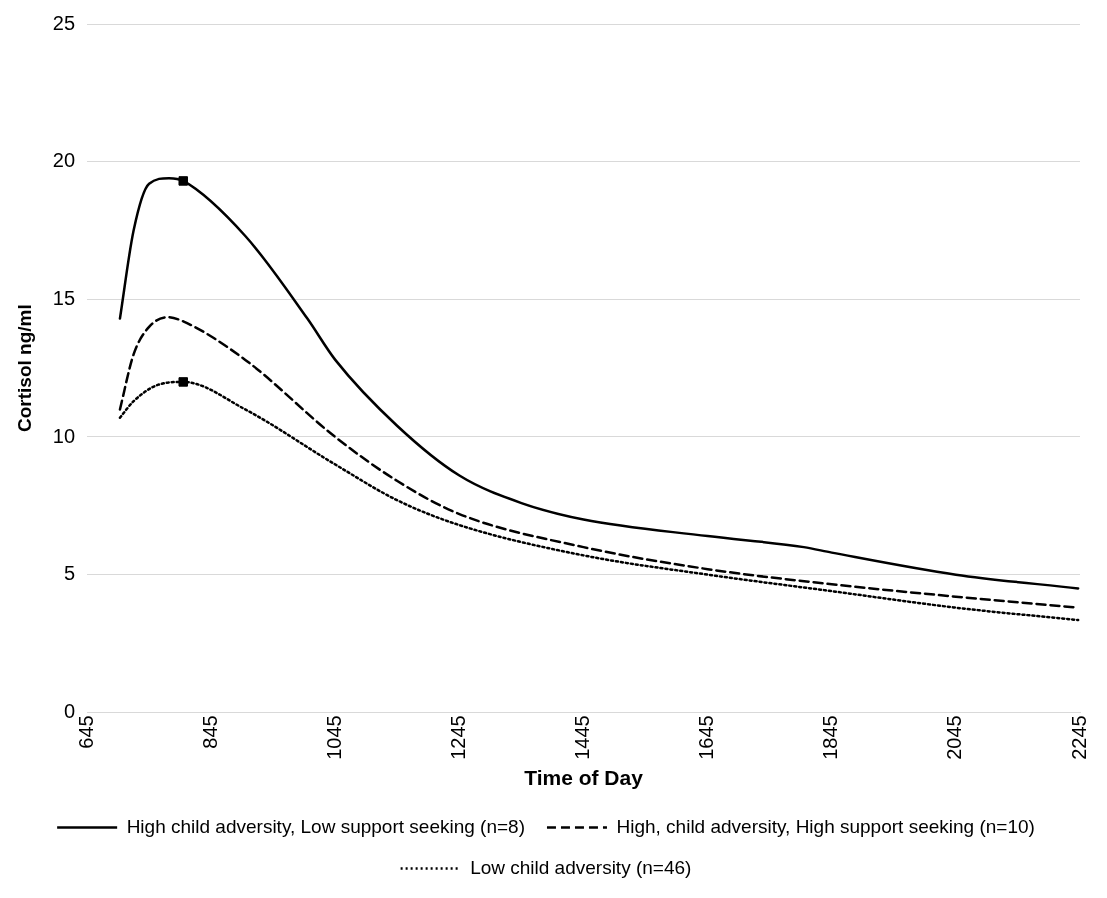  What do you see at coordinates (582, 737) in the screenshot?
I see `x-tick-label: 1445` at bounding box center [582, 737].